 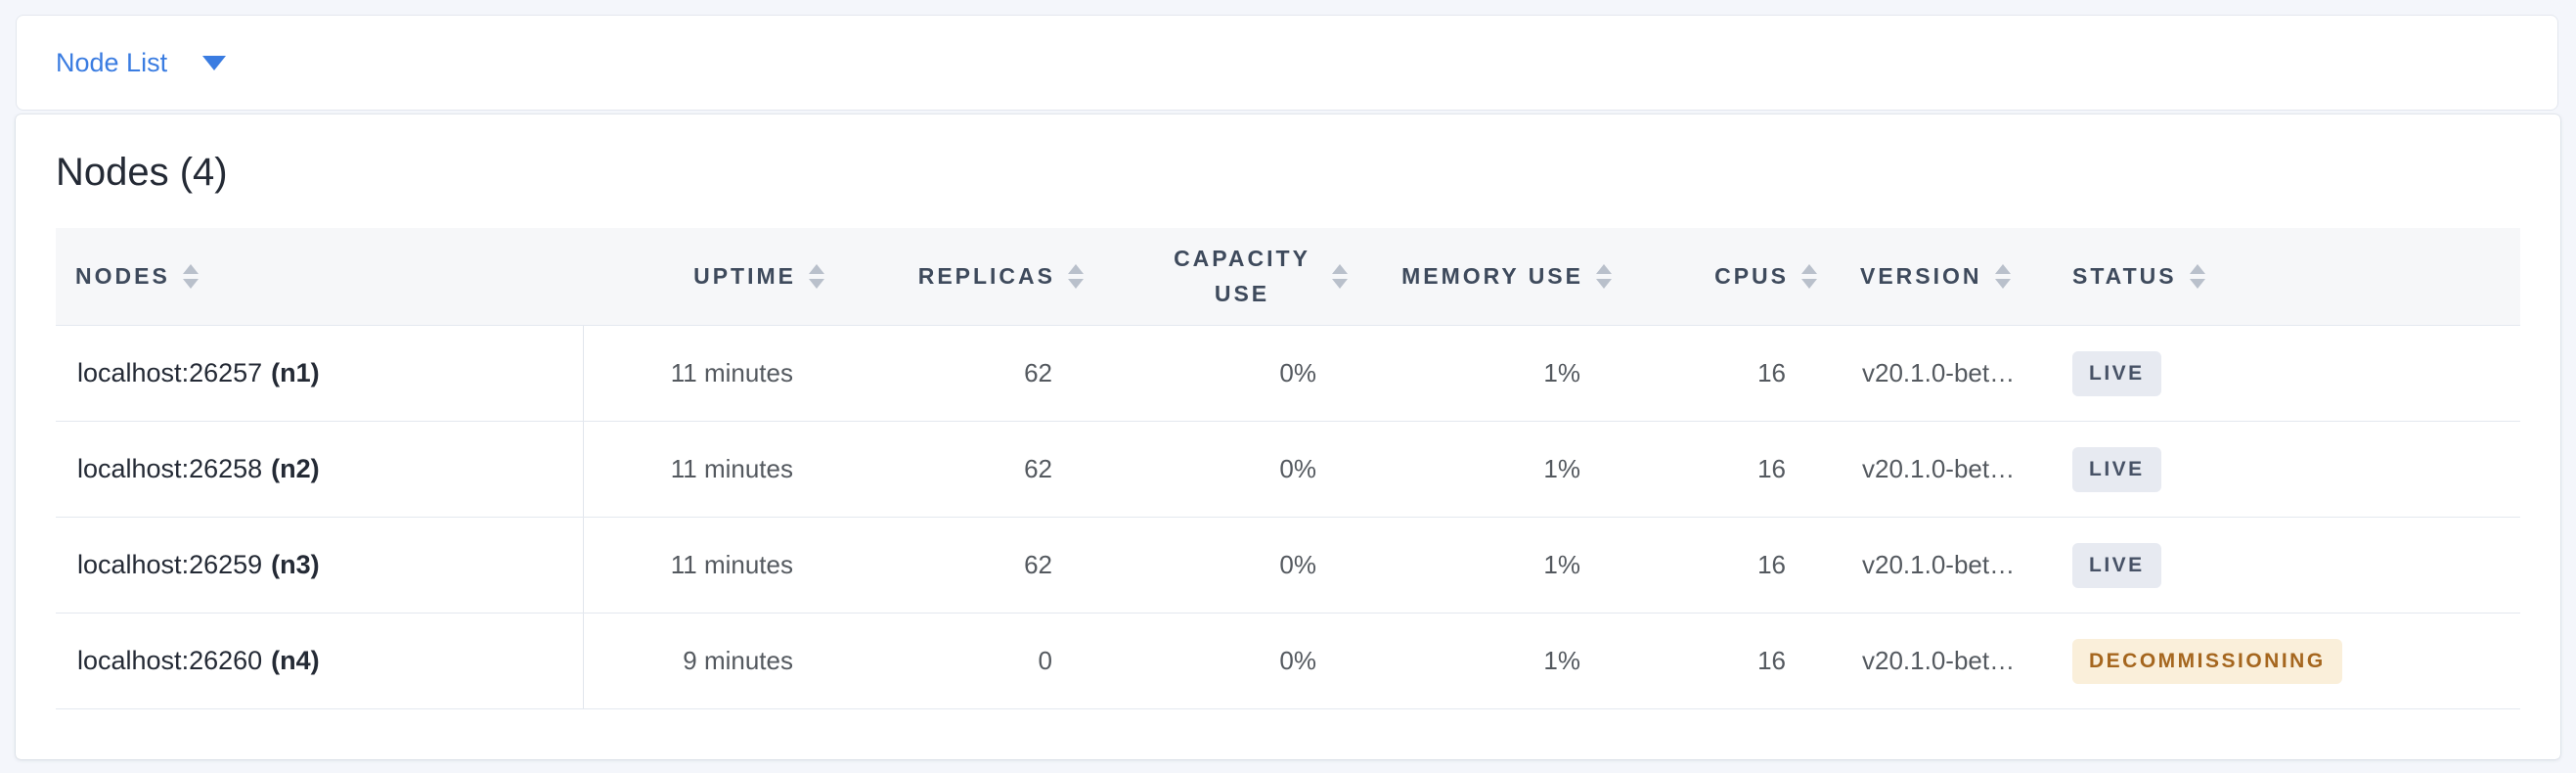 What do you see at coordinates (320, 276) in the screenshot?
I see `column-header-nodes: NODES` at bounding box center [320, 276].